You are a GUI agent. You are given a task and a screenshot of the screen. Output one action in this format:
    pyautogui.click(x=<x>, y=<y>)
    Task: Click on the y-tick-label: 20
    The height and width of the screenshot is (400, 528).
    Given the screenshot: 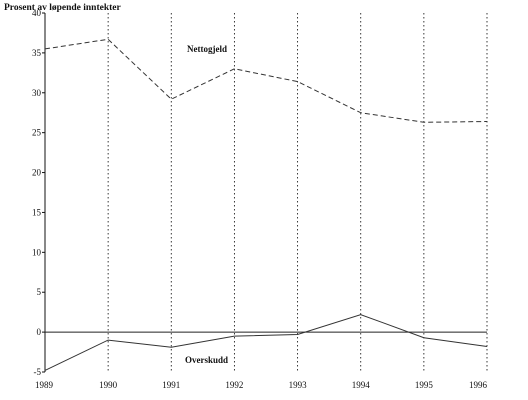 What is the action you would take?
    pyautogui.click(x=37, y=173)
    